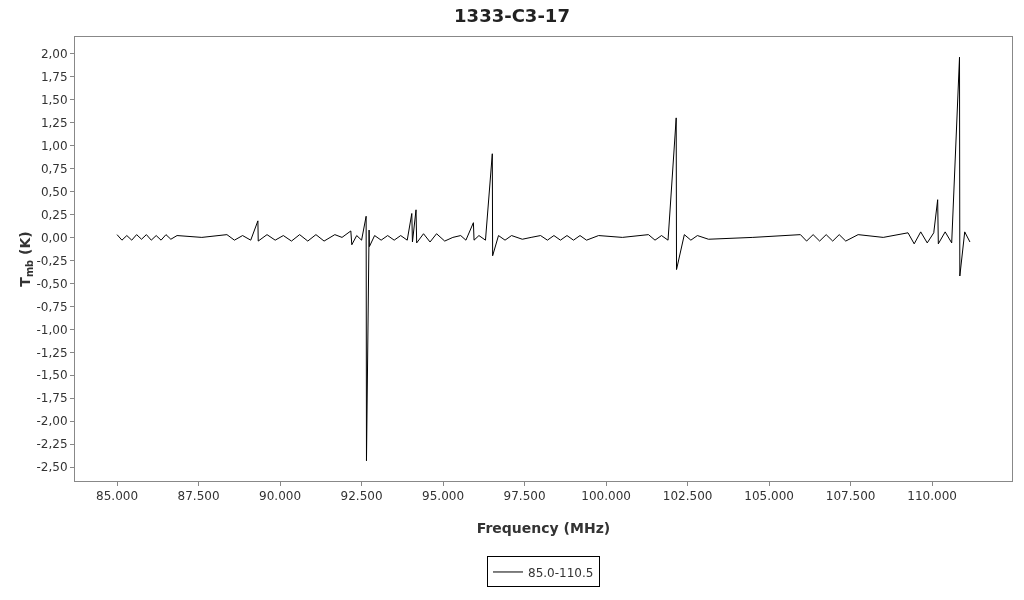 The height and width of the screenshot is (600, 1024). What do you see at coordinates (52, 329) in the screenshot?
I see `y-tick-label: -1,00` at bounding box center [52, 329].